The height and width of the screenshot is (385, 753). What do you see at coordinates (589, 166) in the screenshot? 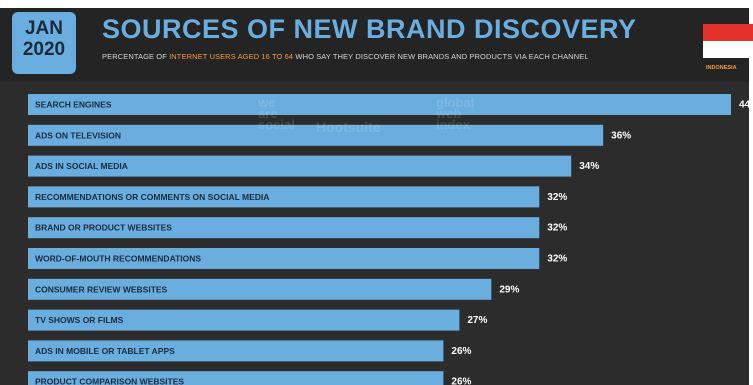
I see `value-label: 34%` at bounding box center [589, 166].